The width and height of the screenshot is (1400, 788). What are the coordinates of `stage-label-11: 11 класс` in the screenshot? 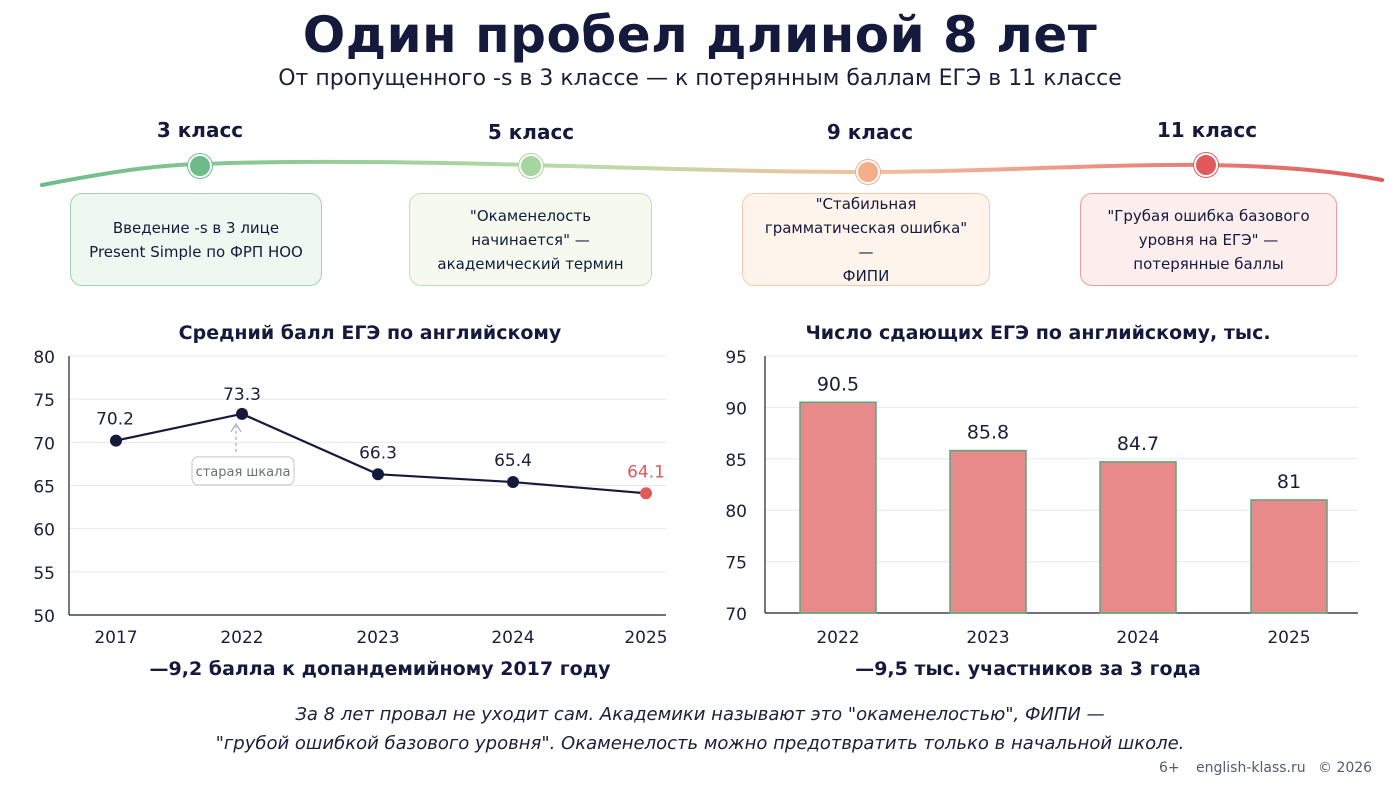 It's located at (1207, 130).